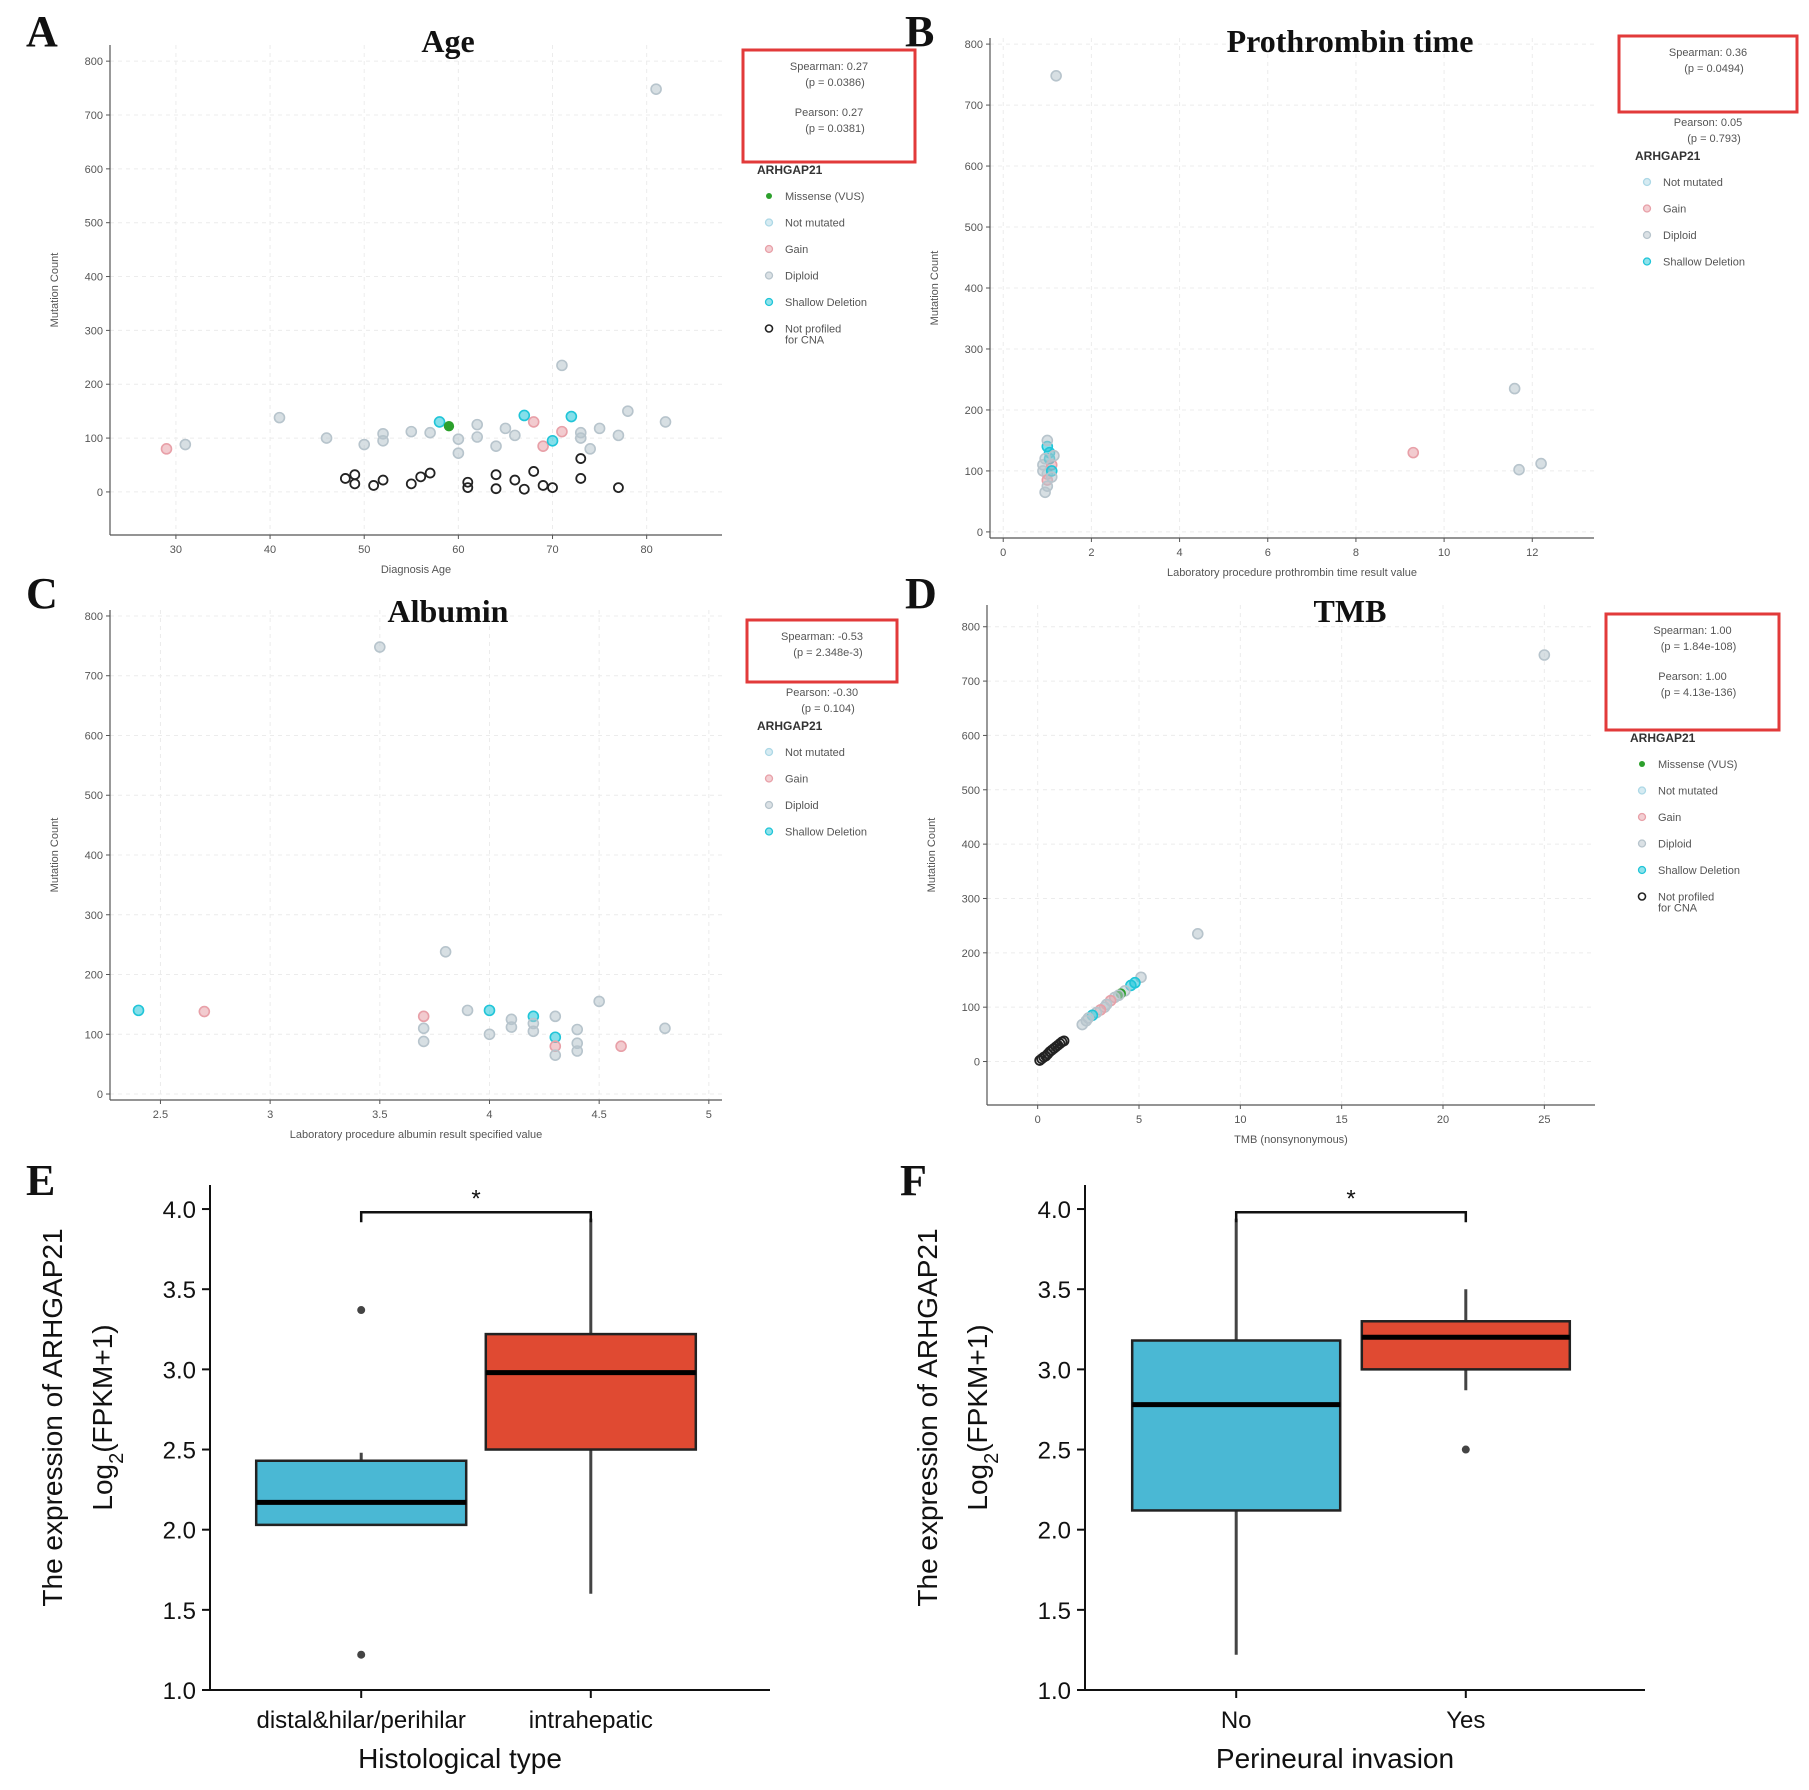  What do you see at coordinates (361, 1520) in the screenshot?
I see `box-group-0: distal&hilar/perihilar` at bounding box center [361, 1520].